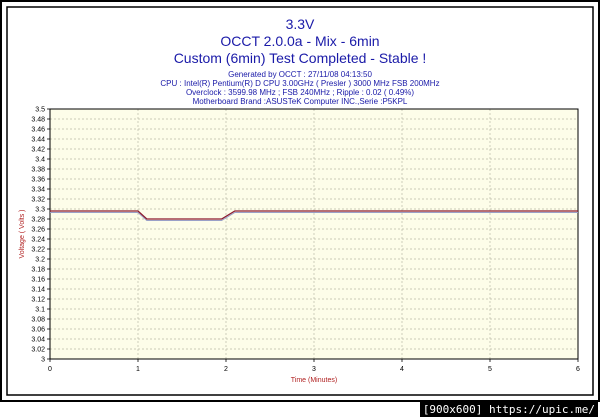 This screenshot has width=600, height=419. Describe the element at coordinates (40, 160) in the screenshot. I see `y-tick-label: 3.4` at that location.